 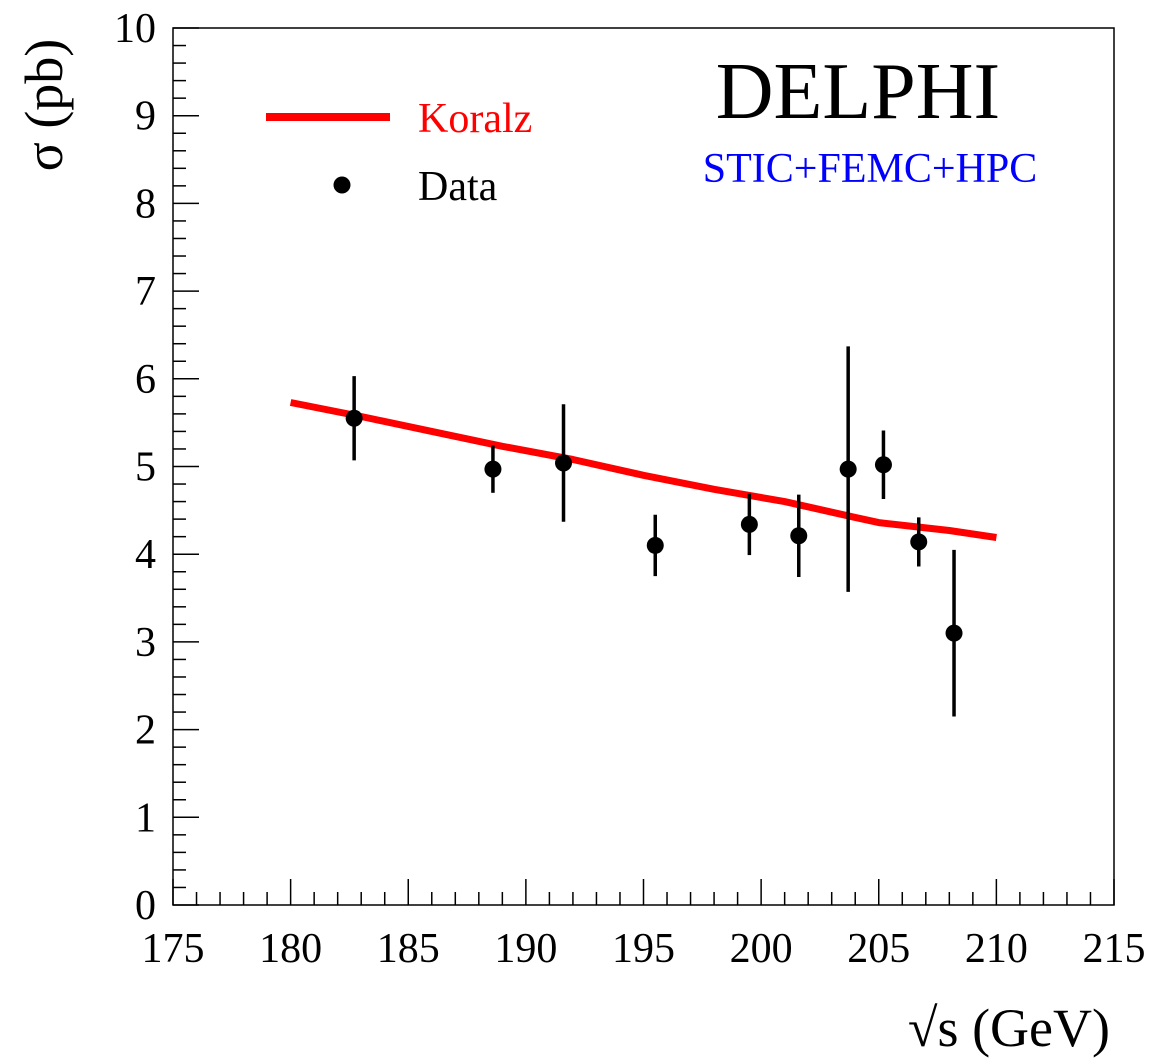 I want to click on y-tick-label: 3, so click(x=145, y=643).